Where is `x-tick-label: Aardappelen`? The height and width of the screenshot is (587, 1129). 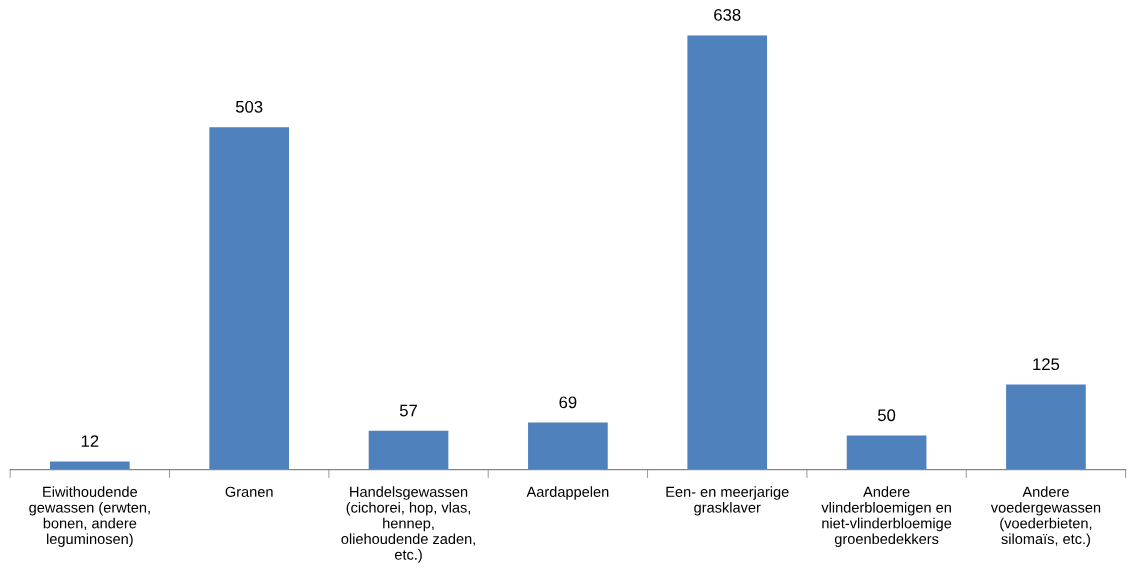 x-tick-label: Aardappelen is located at coordinates (567, 493).